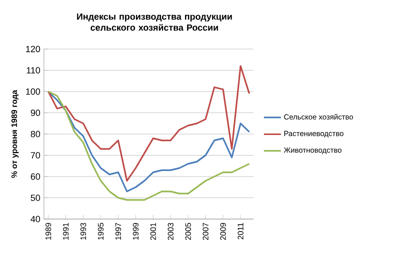 This screenshot has height=269, width=420. What do you see at coordinates (35, 177) in the screenshot?
I see `y-tick-label: 60` at bounding box center [35, 177].